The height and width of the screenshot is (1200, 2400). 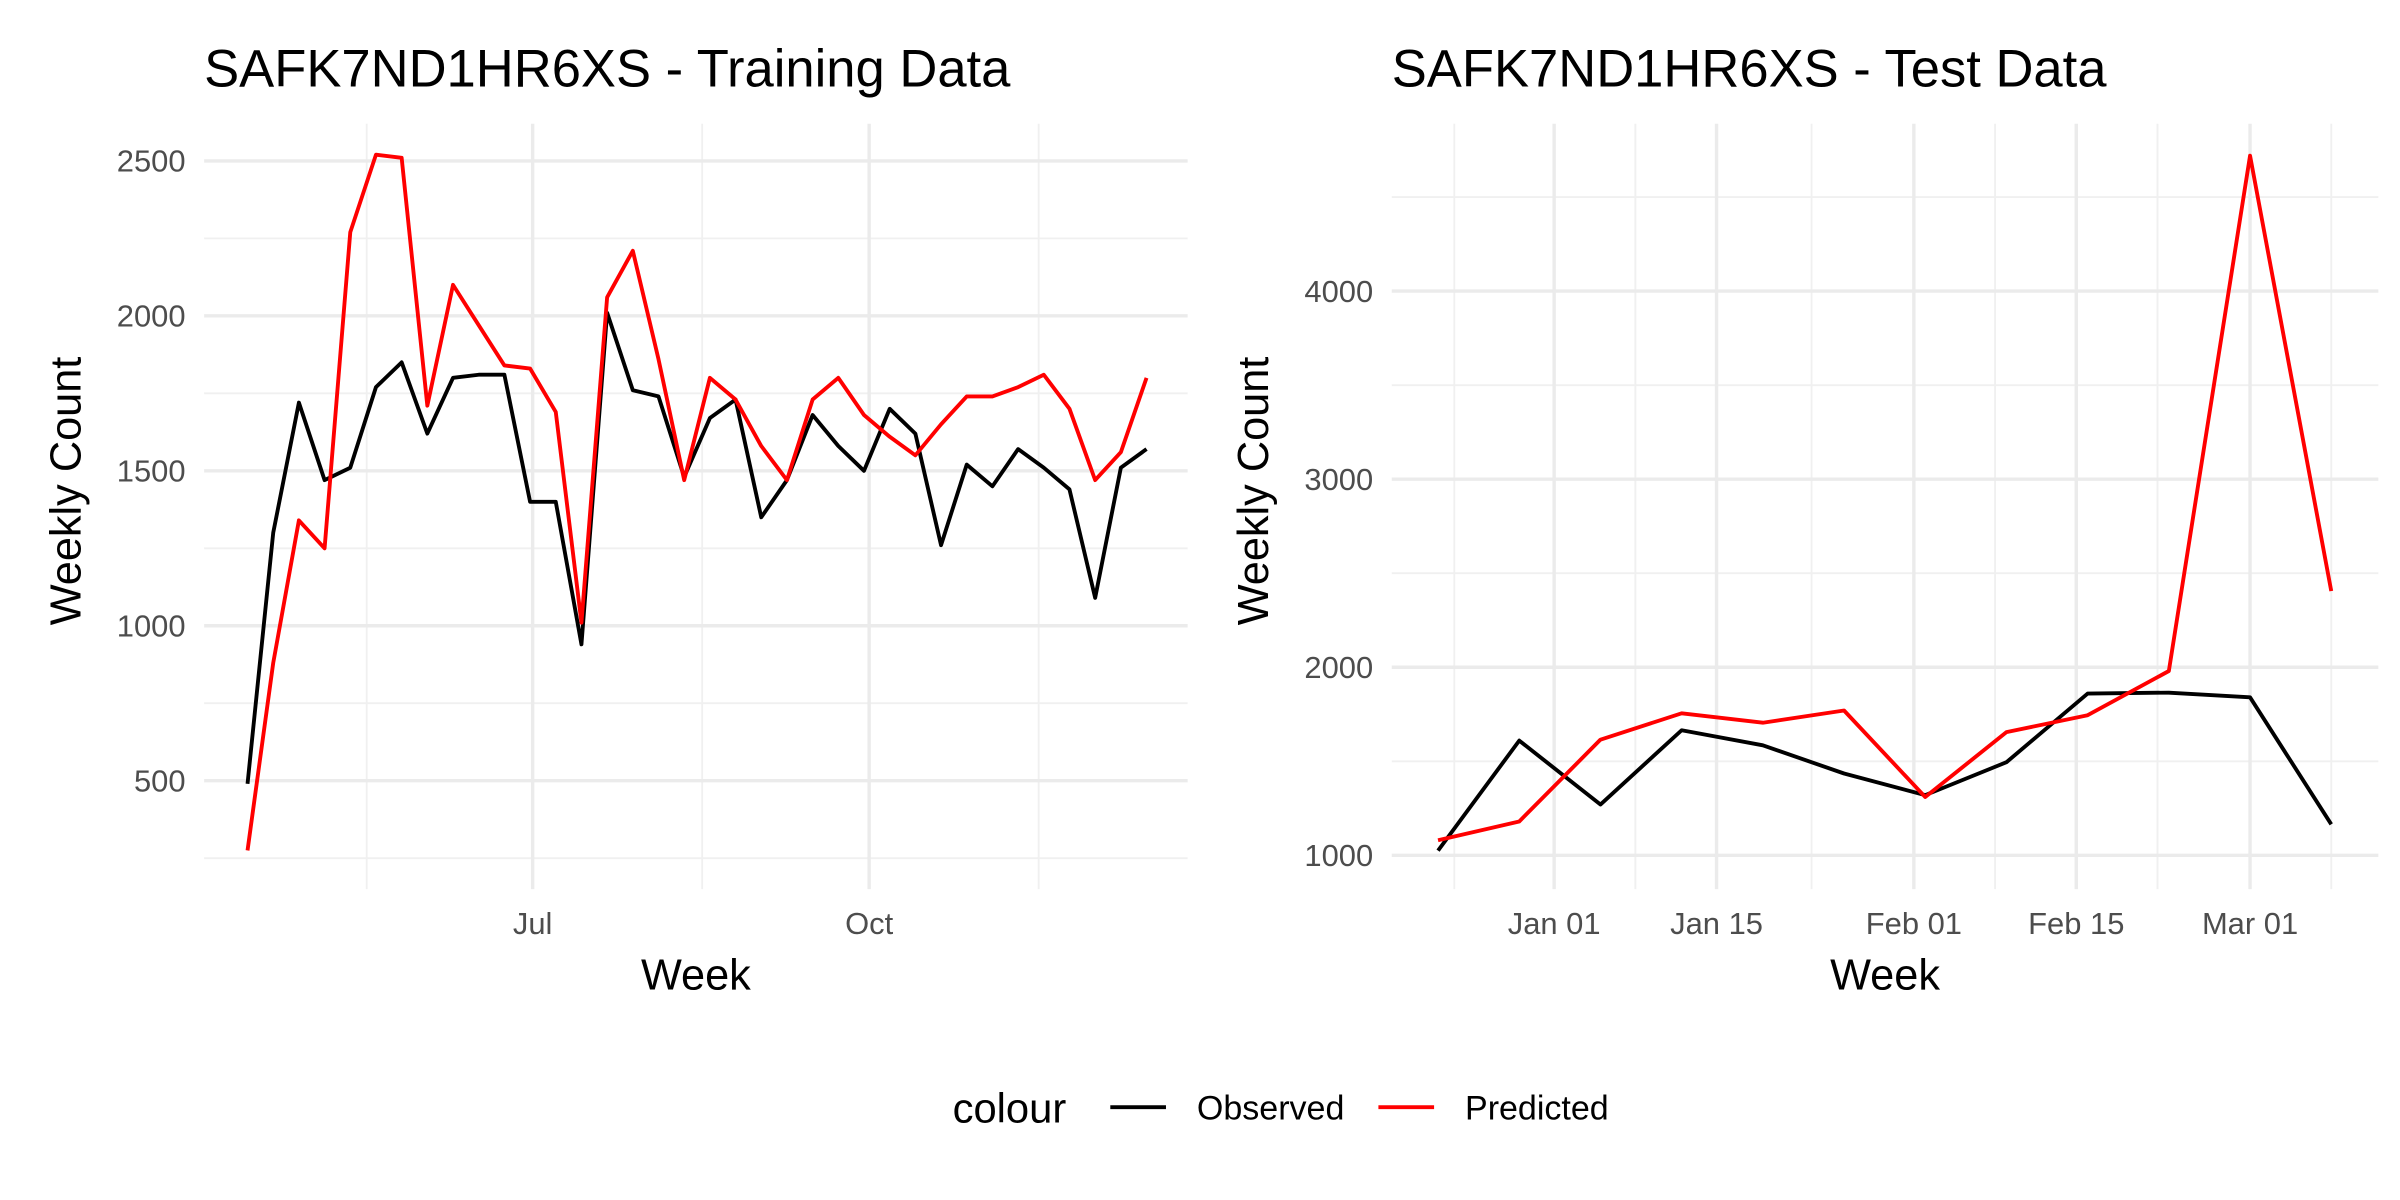 What do you see at coordinates (160, 781) in the screenshot?
I see `y-tick-label: 500` at bounding box center [160, 781].